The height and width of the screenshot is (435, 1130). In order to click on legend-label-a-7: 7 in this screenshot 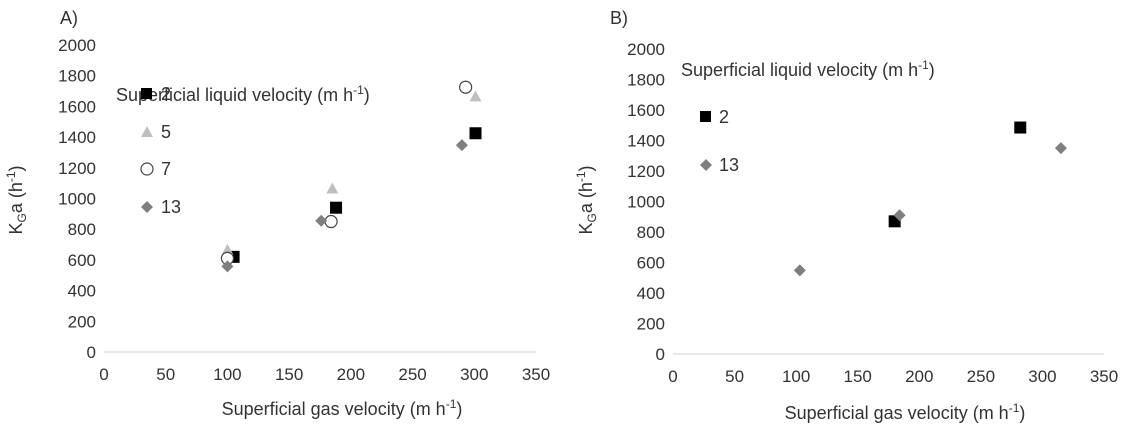, I will do `click(166, 169)`.